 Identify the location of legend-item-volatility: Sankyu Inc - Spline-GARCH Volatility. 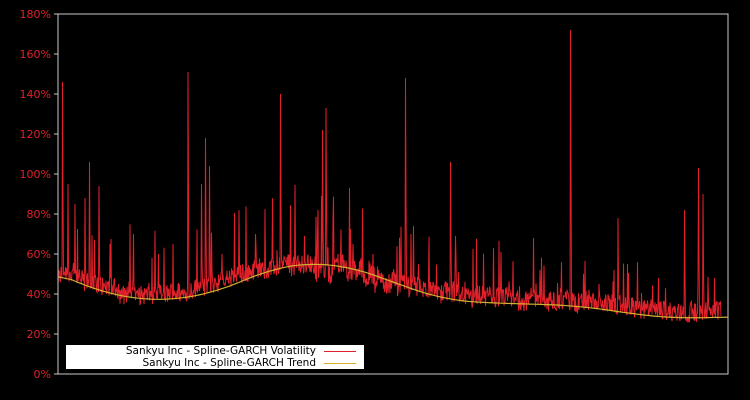
(241, 351).